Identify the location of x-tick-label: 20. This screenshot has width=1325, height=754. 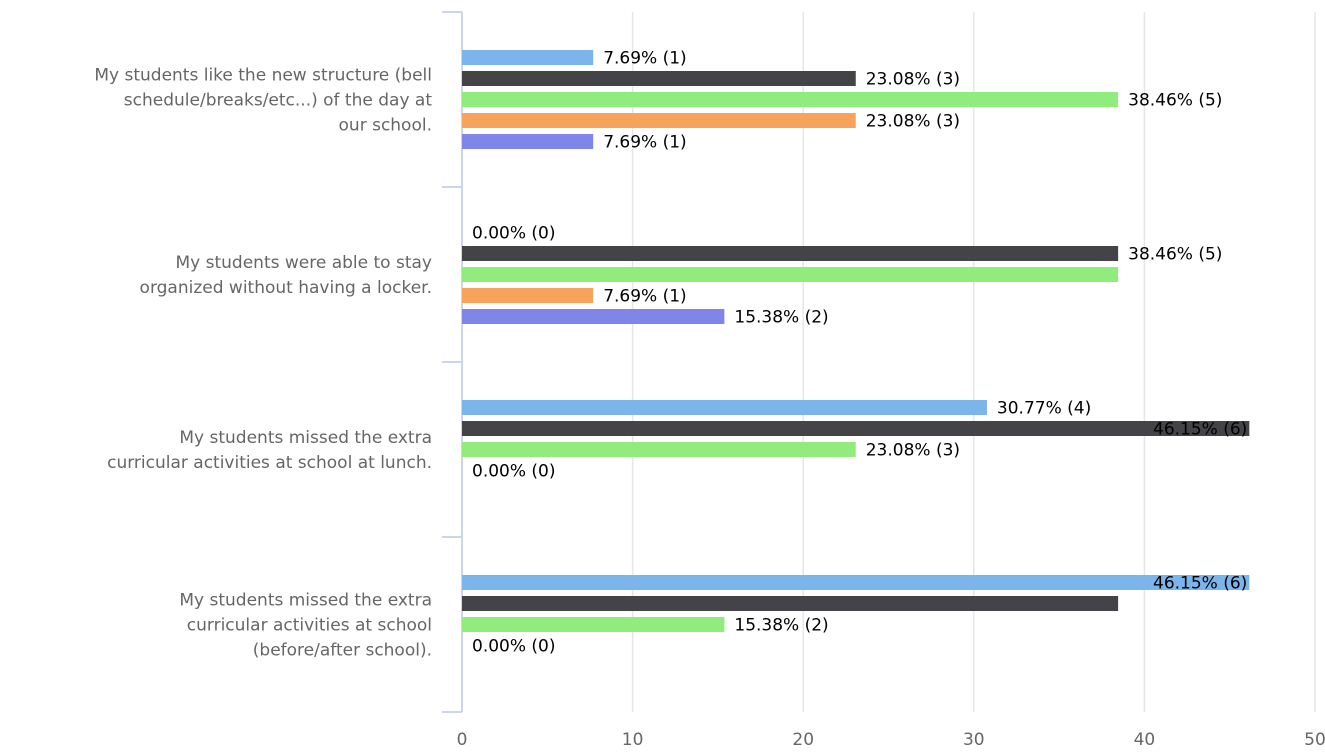
(803, 740).